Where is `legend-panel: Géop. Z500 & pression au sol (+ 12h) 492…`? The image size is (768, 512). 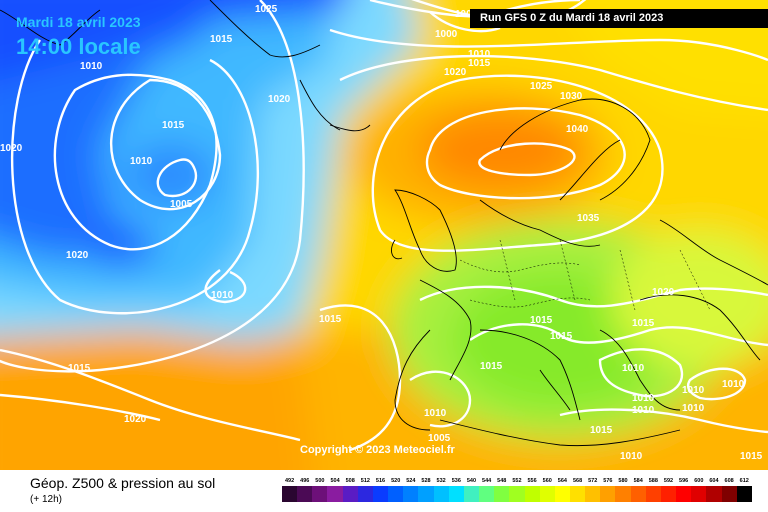 legend-panel: Géop. Z500 & pression au sol (+ 12h) 492… is located at coordinates (384, 491).